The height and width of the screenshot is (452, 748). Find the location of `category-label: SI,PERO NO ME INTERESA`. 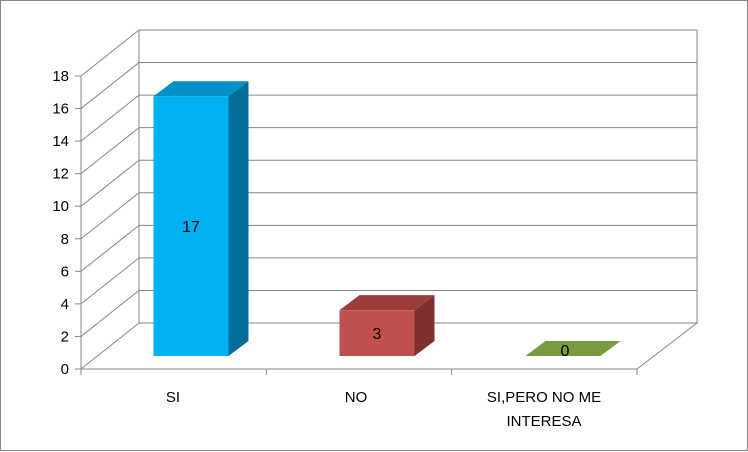

category-label: SI,PERO NO ME INTERESA is located at coordinates (544, 409).